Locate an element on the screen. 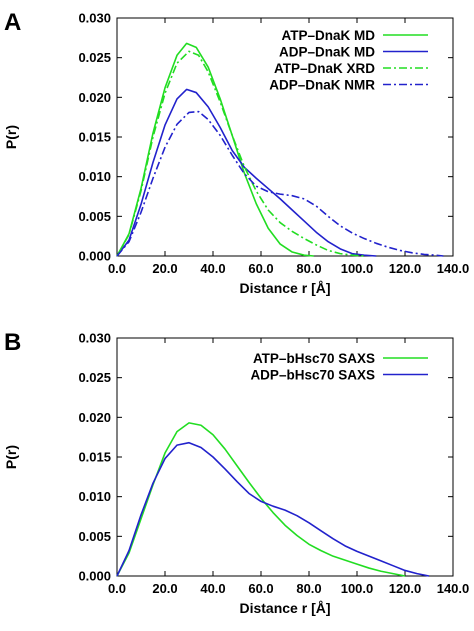  legend-label-1: ATP–bHsc70 SAXS is located at coordinates (314, 358).